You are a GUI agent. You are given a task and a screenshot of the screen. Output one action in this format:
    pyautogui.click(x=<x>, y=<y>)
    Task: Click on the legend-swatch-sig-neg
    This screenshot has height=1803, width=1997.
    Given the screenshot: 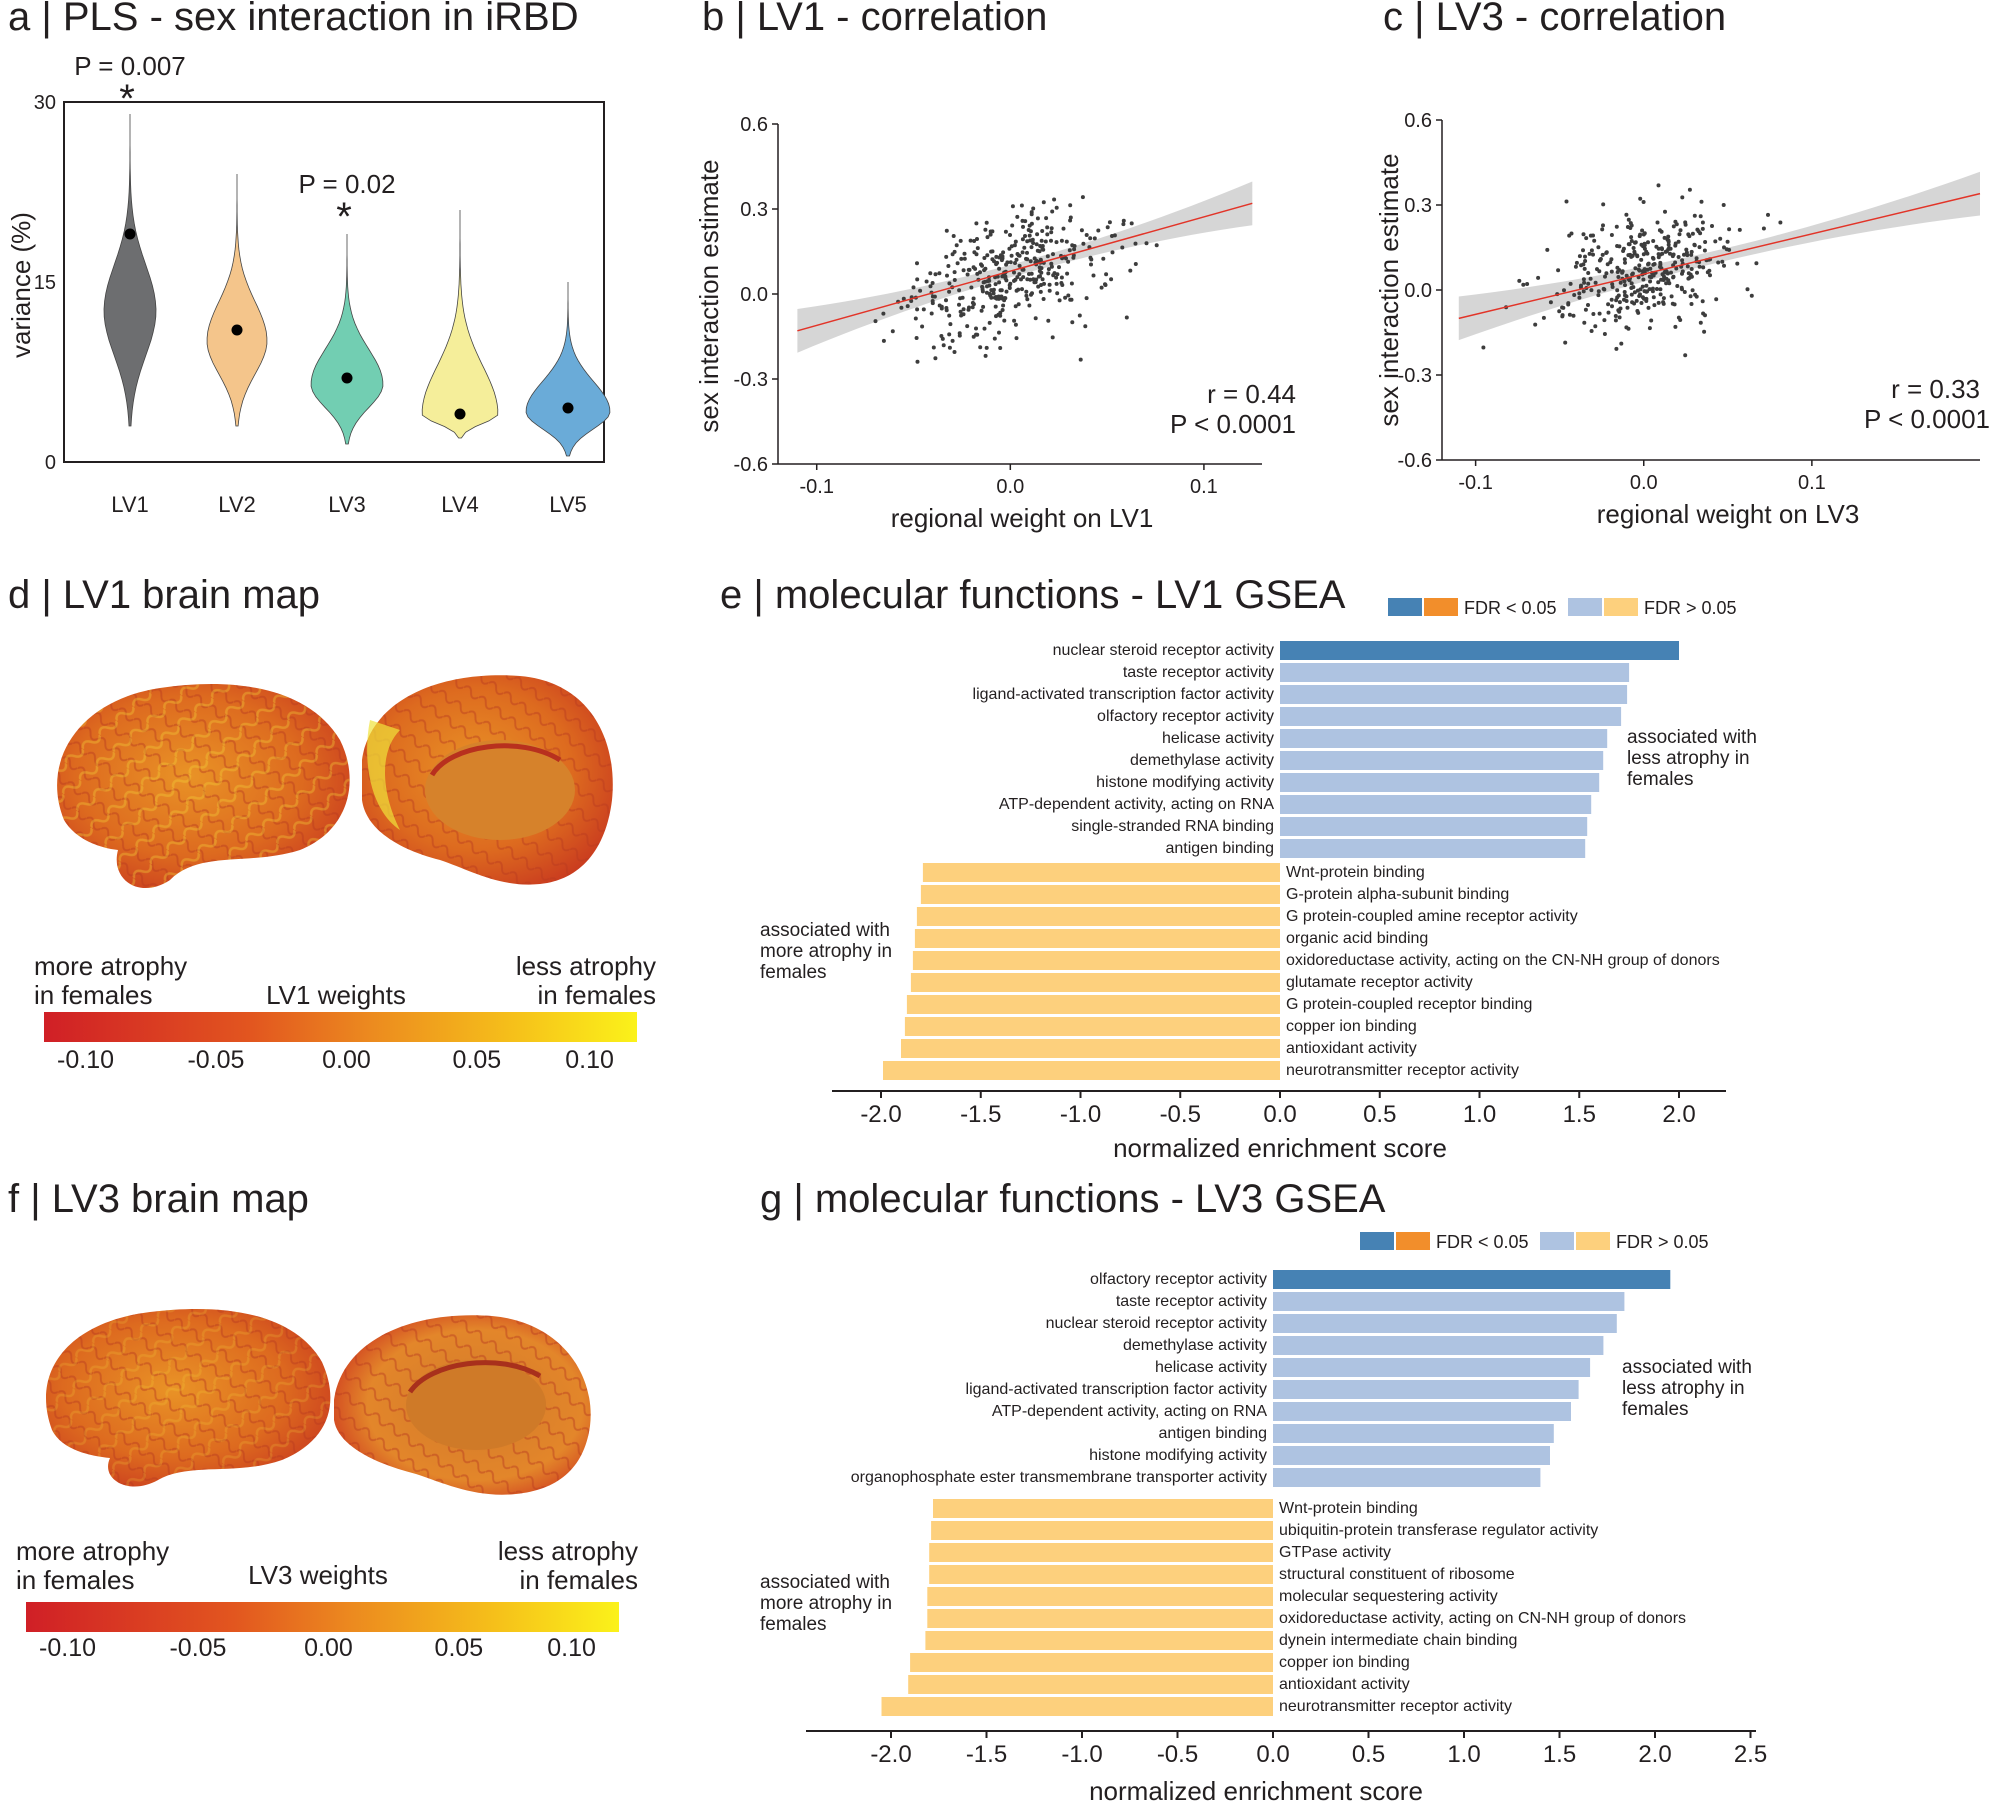 What is the action you would take?
    pyautogui.click(x=1441, y=607)
    